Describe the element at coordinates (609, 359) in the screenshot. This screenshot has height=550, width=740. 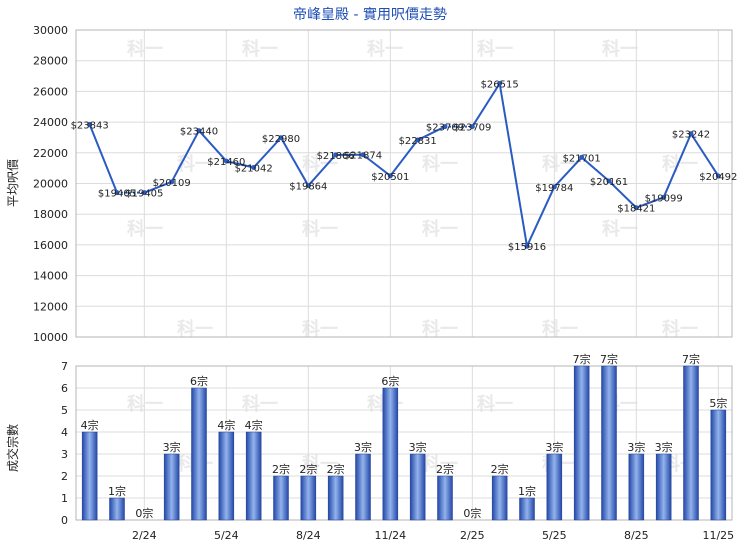
I see `transaction-data-label: 7宗` at that location.